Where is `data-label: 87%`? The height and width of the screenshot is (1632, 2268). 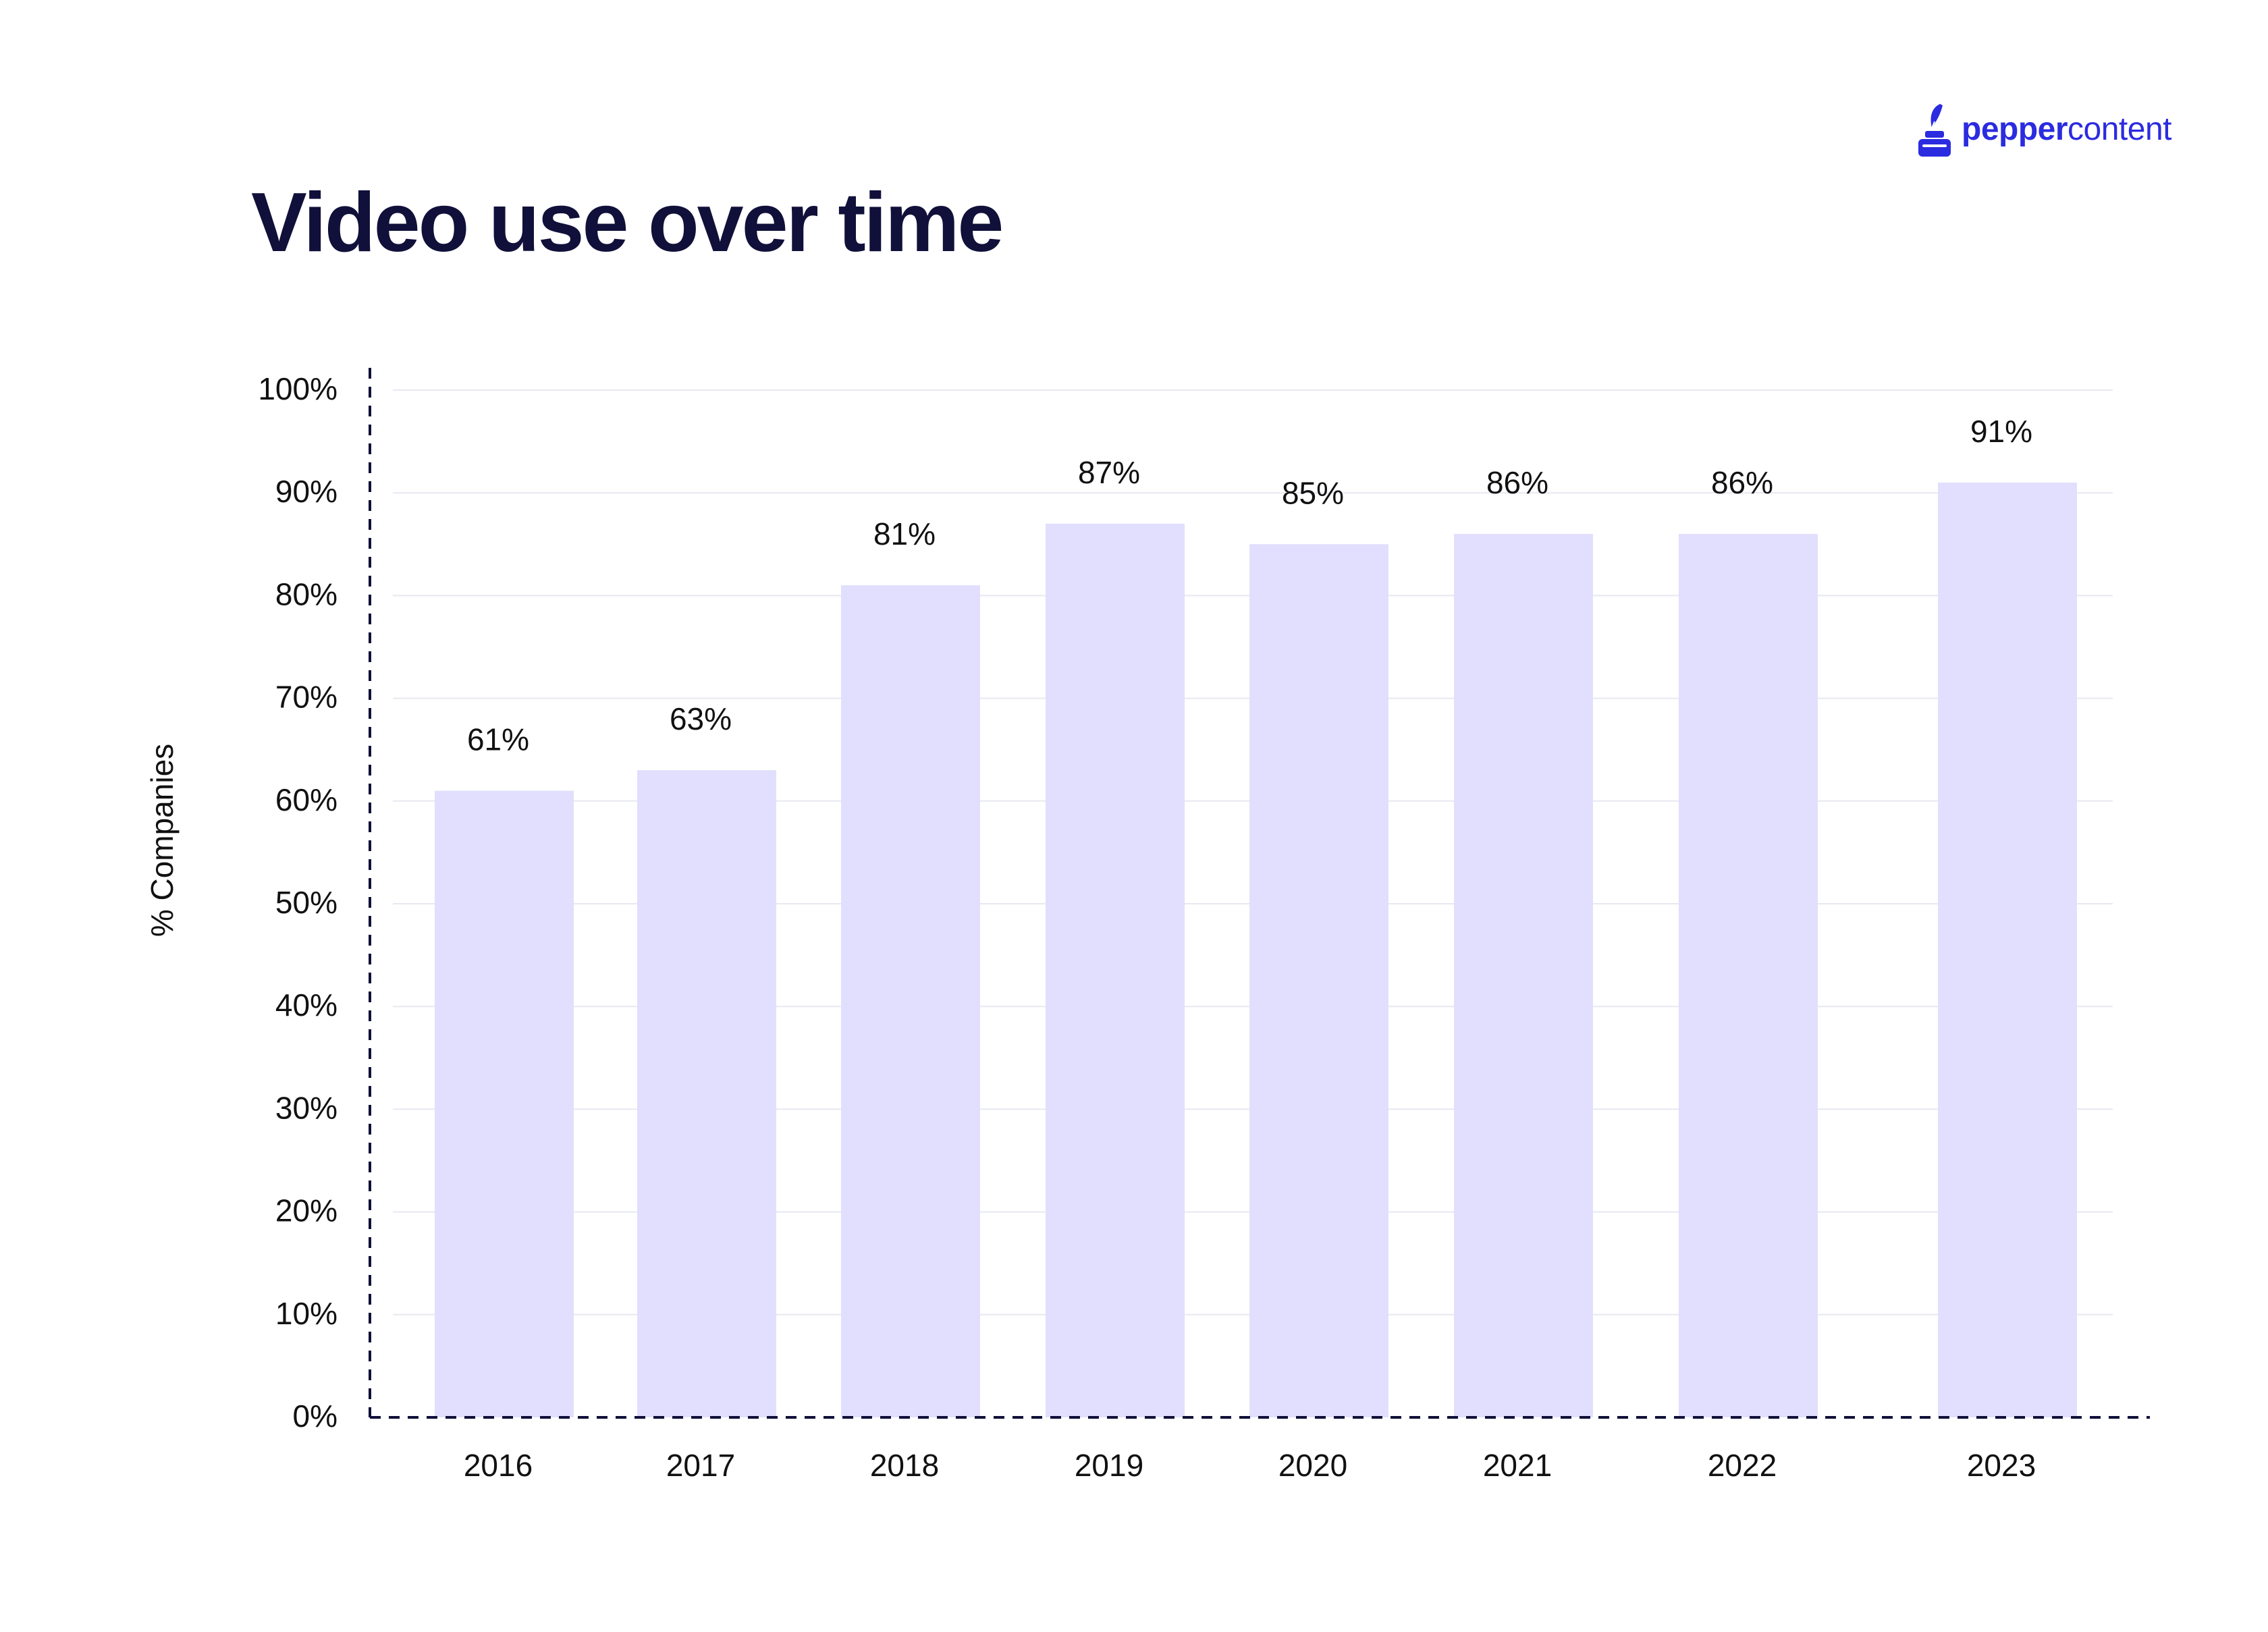 data-label: 87% is located at coordinates (1109, 473).